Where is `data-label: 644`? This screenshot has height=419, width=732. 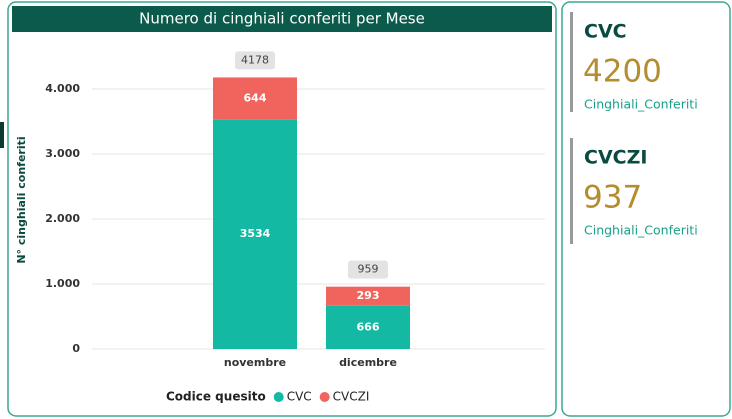 data-label: 644 is located at coordinates (255, 97).